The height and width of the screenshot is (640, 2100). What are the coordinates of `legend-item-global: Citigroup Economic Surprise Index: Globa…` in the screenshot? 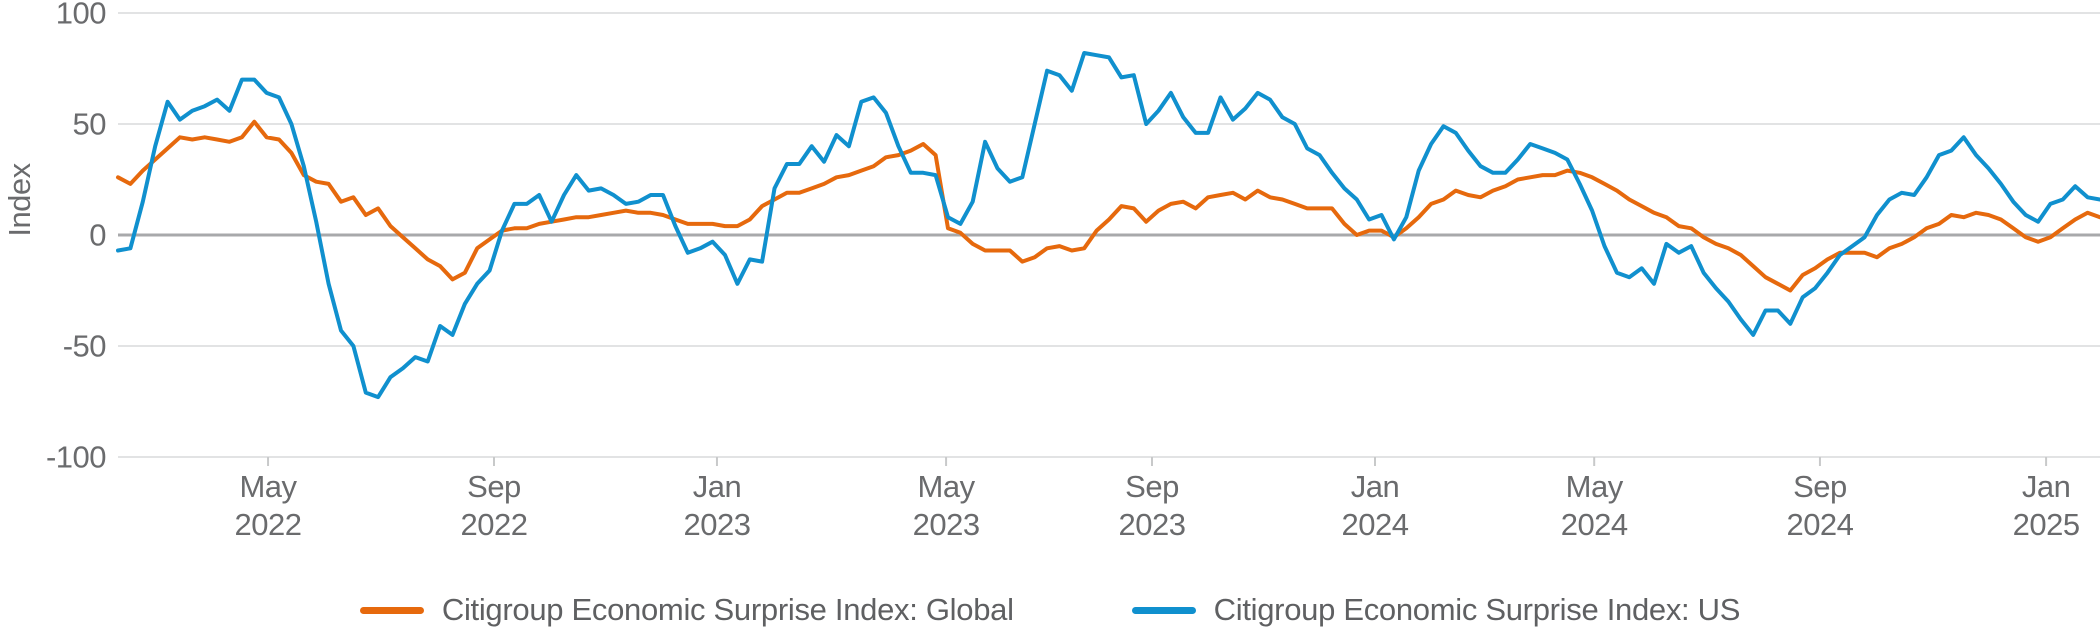 It's located at (686, 610).